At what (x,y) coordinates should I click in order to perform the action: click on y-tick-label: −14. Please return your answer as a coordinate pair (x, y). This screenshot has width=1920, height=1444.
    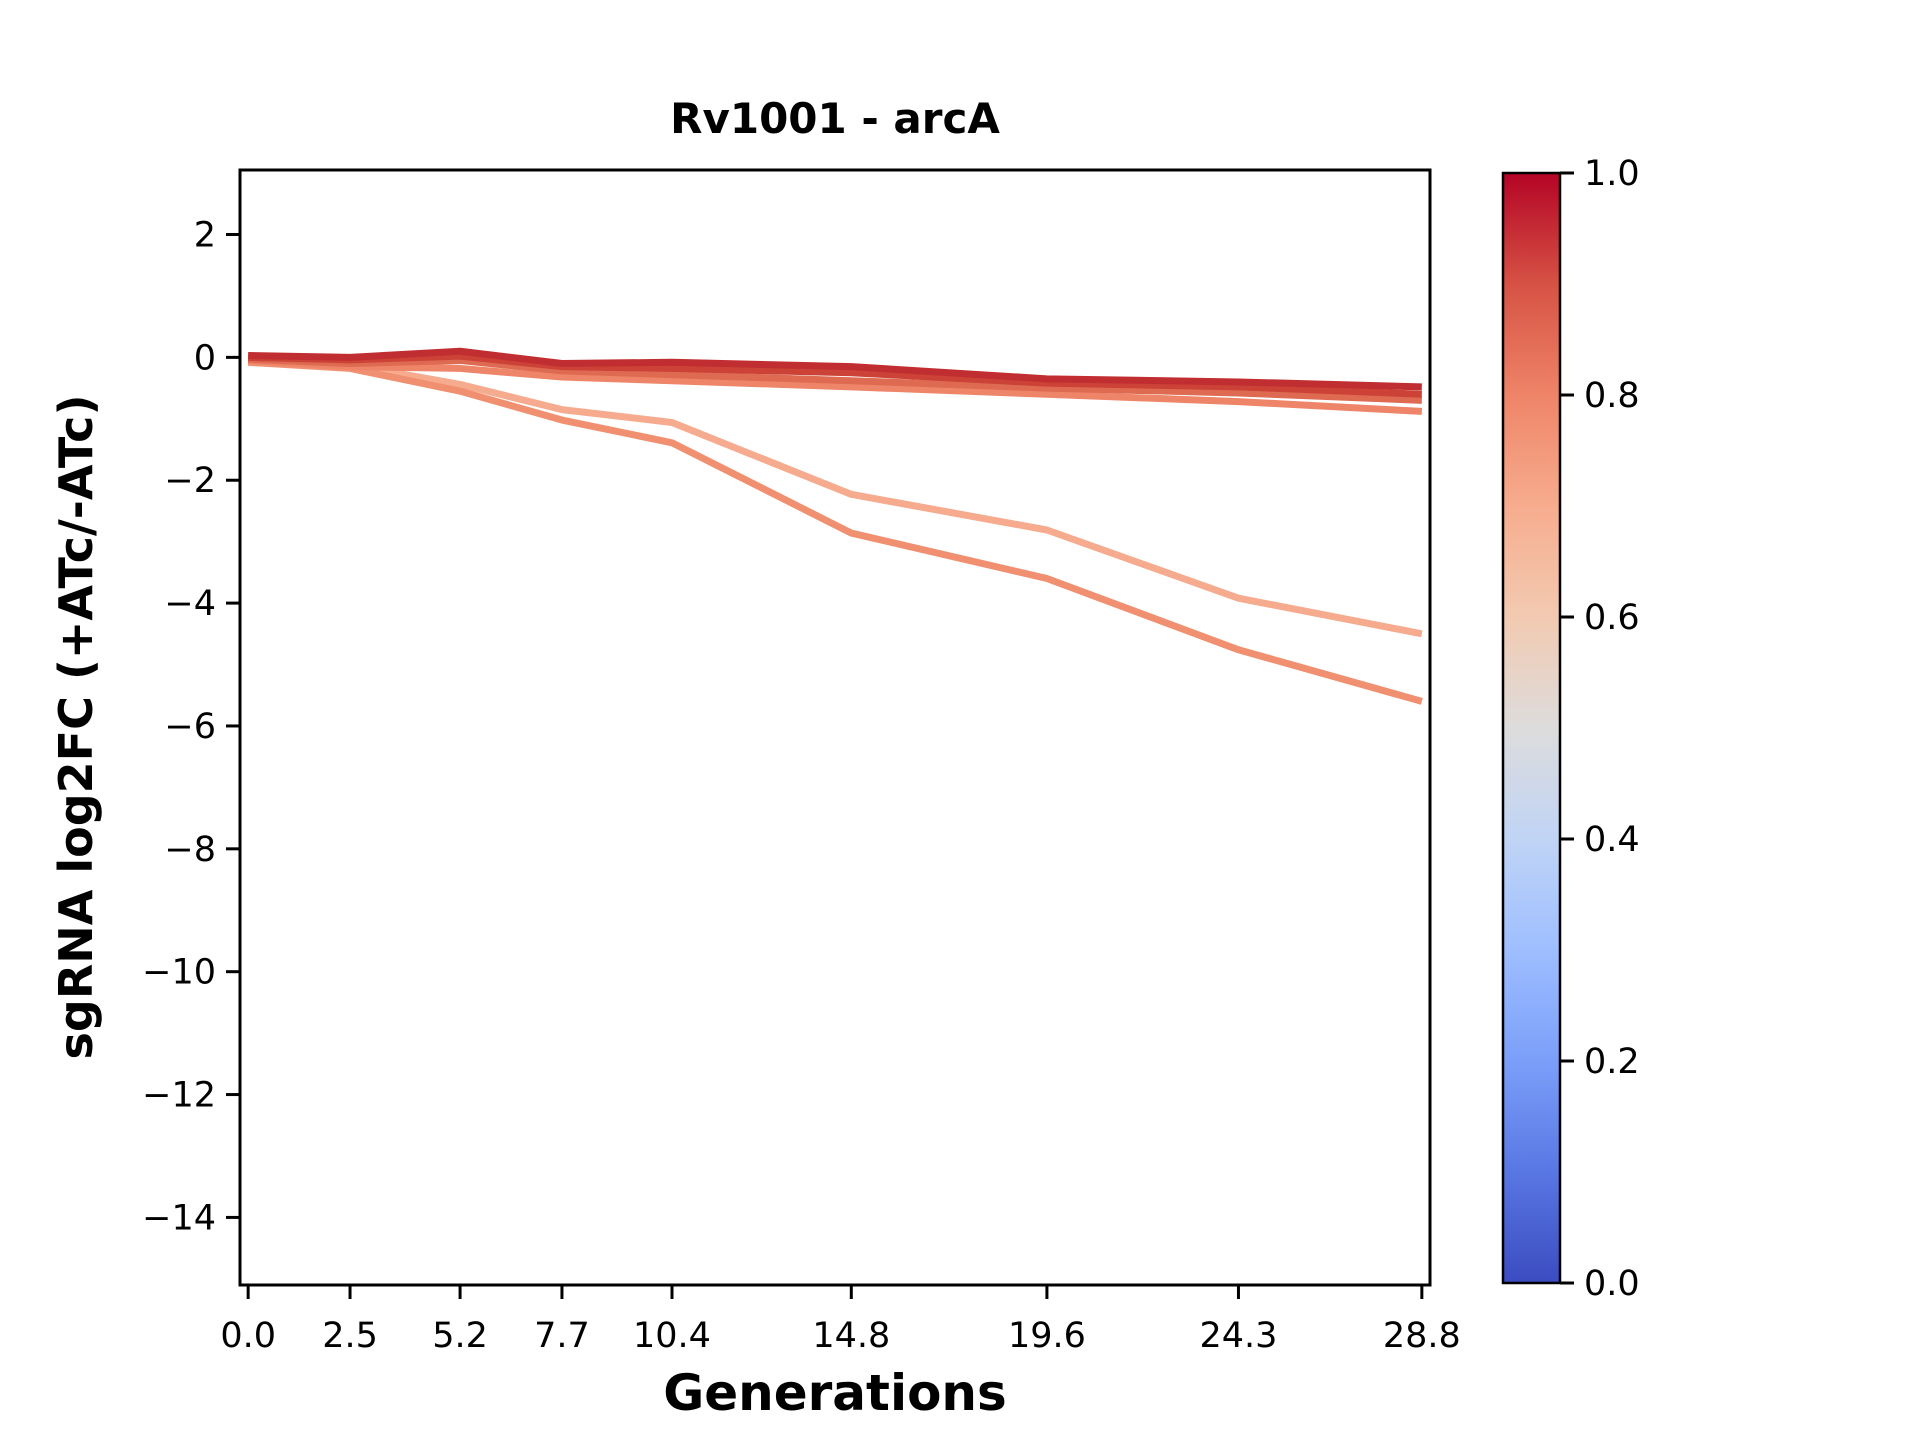
    Looking at the image, I should click on (179, 1218).